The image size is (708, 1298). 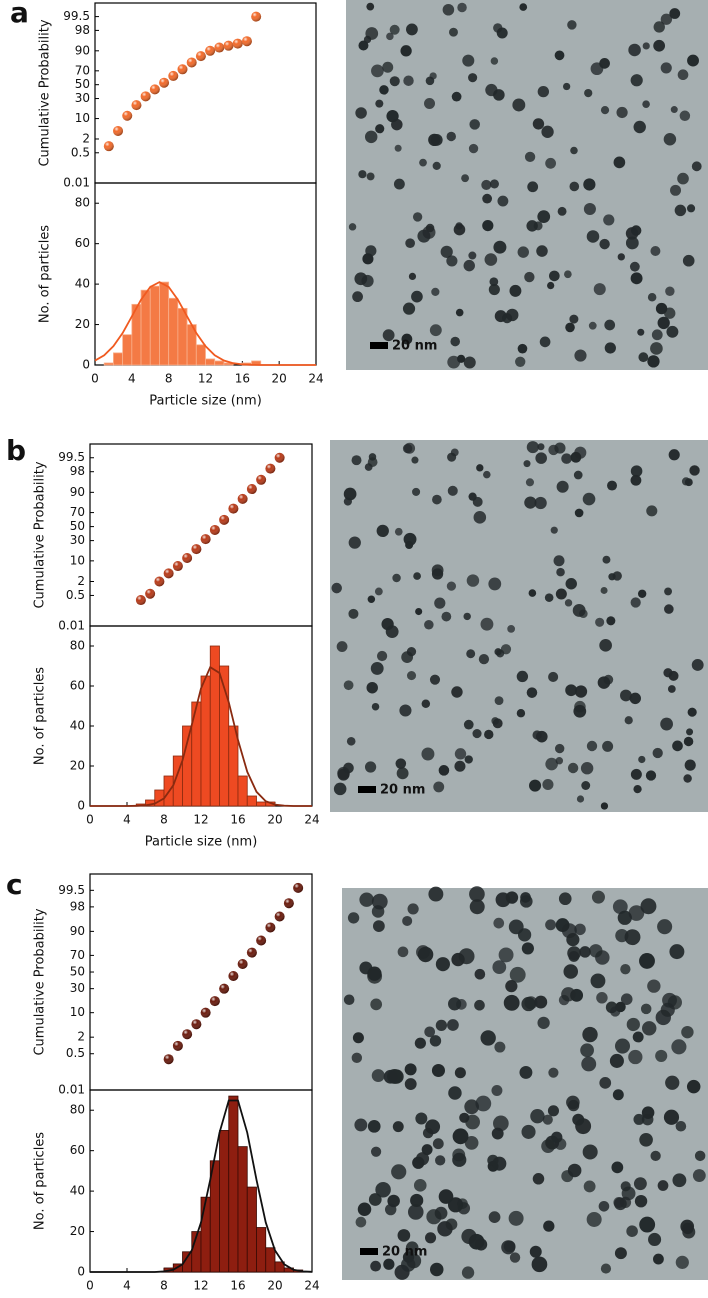 I want to click on y-tick-label: 70, so click(x=77, y=955).